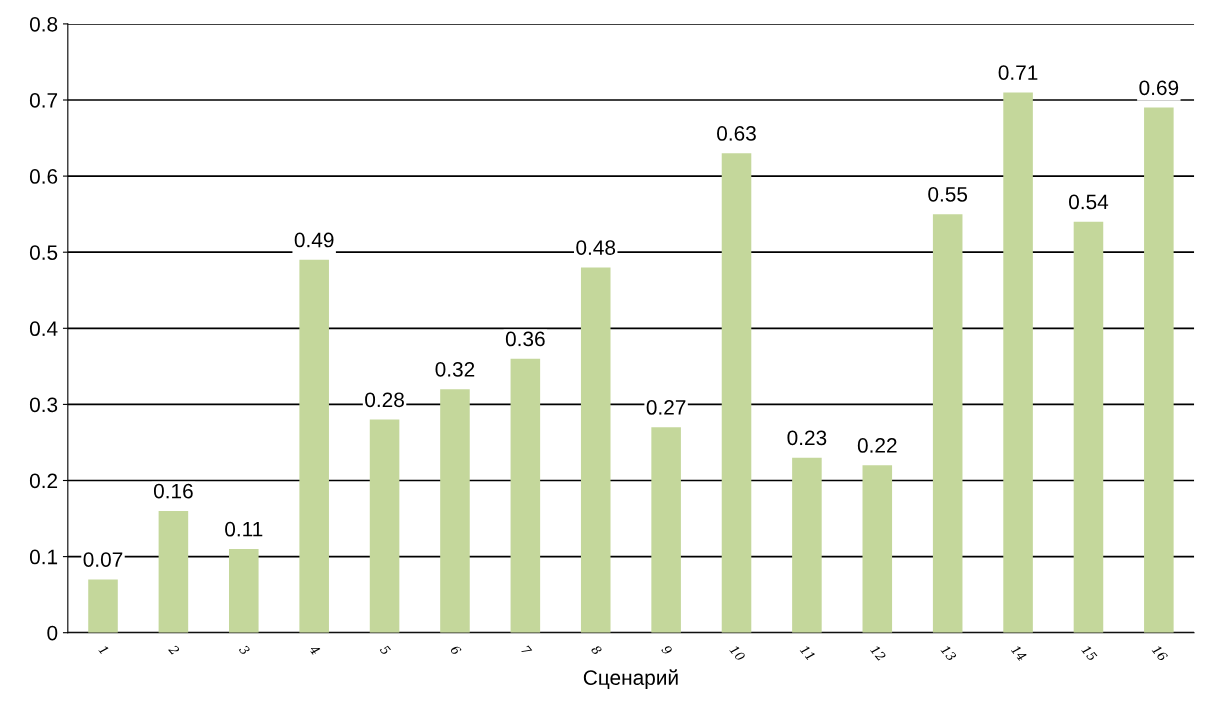  What do you see at coordinates (43, 24) in the screenshot?
I see `y-tick-label: 0.8` at bounding box center [43, 24].